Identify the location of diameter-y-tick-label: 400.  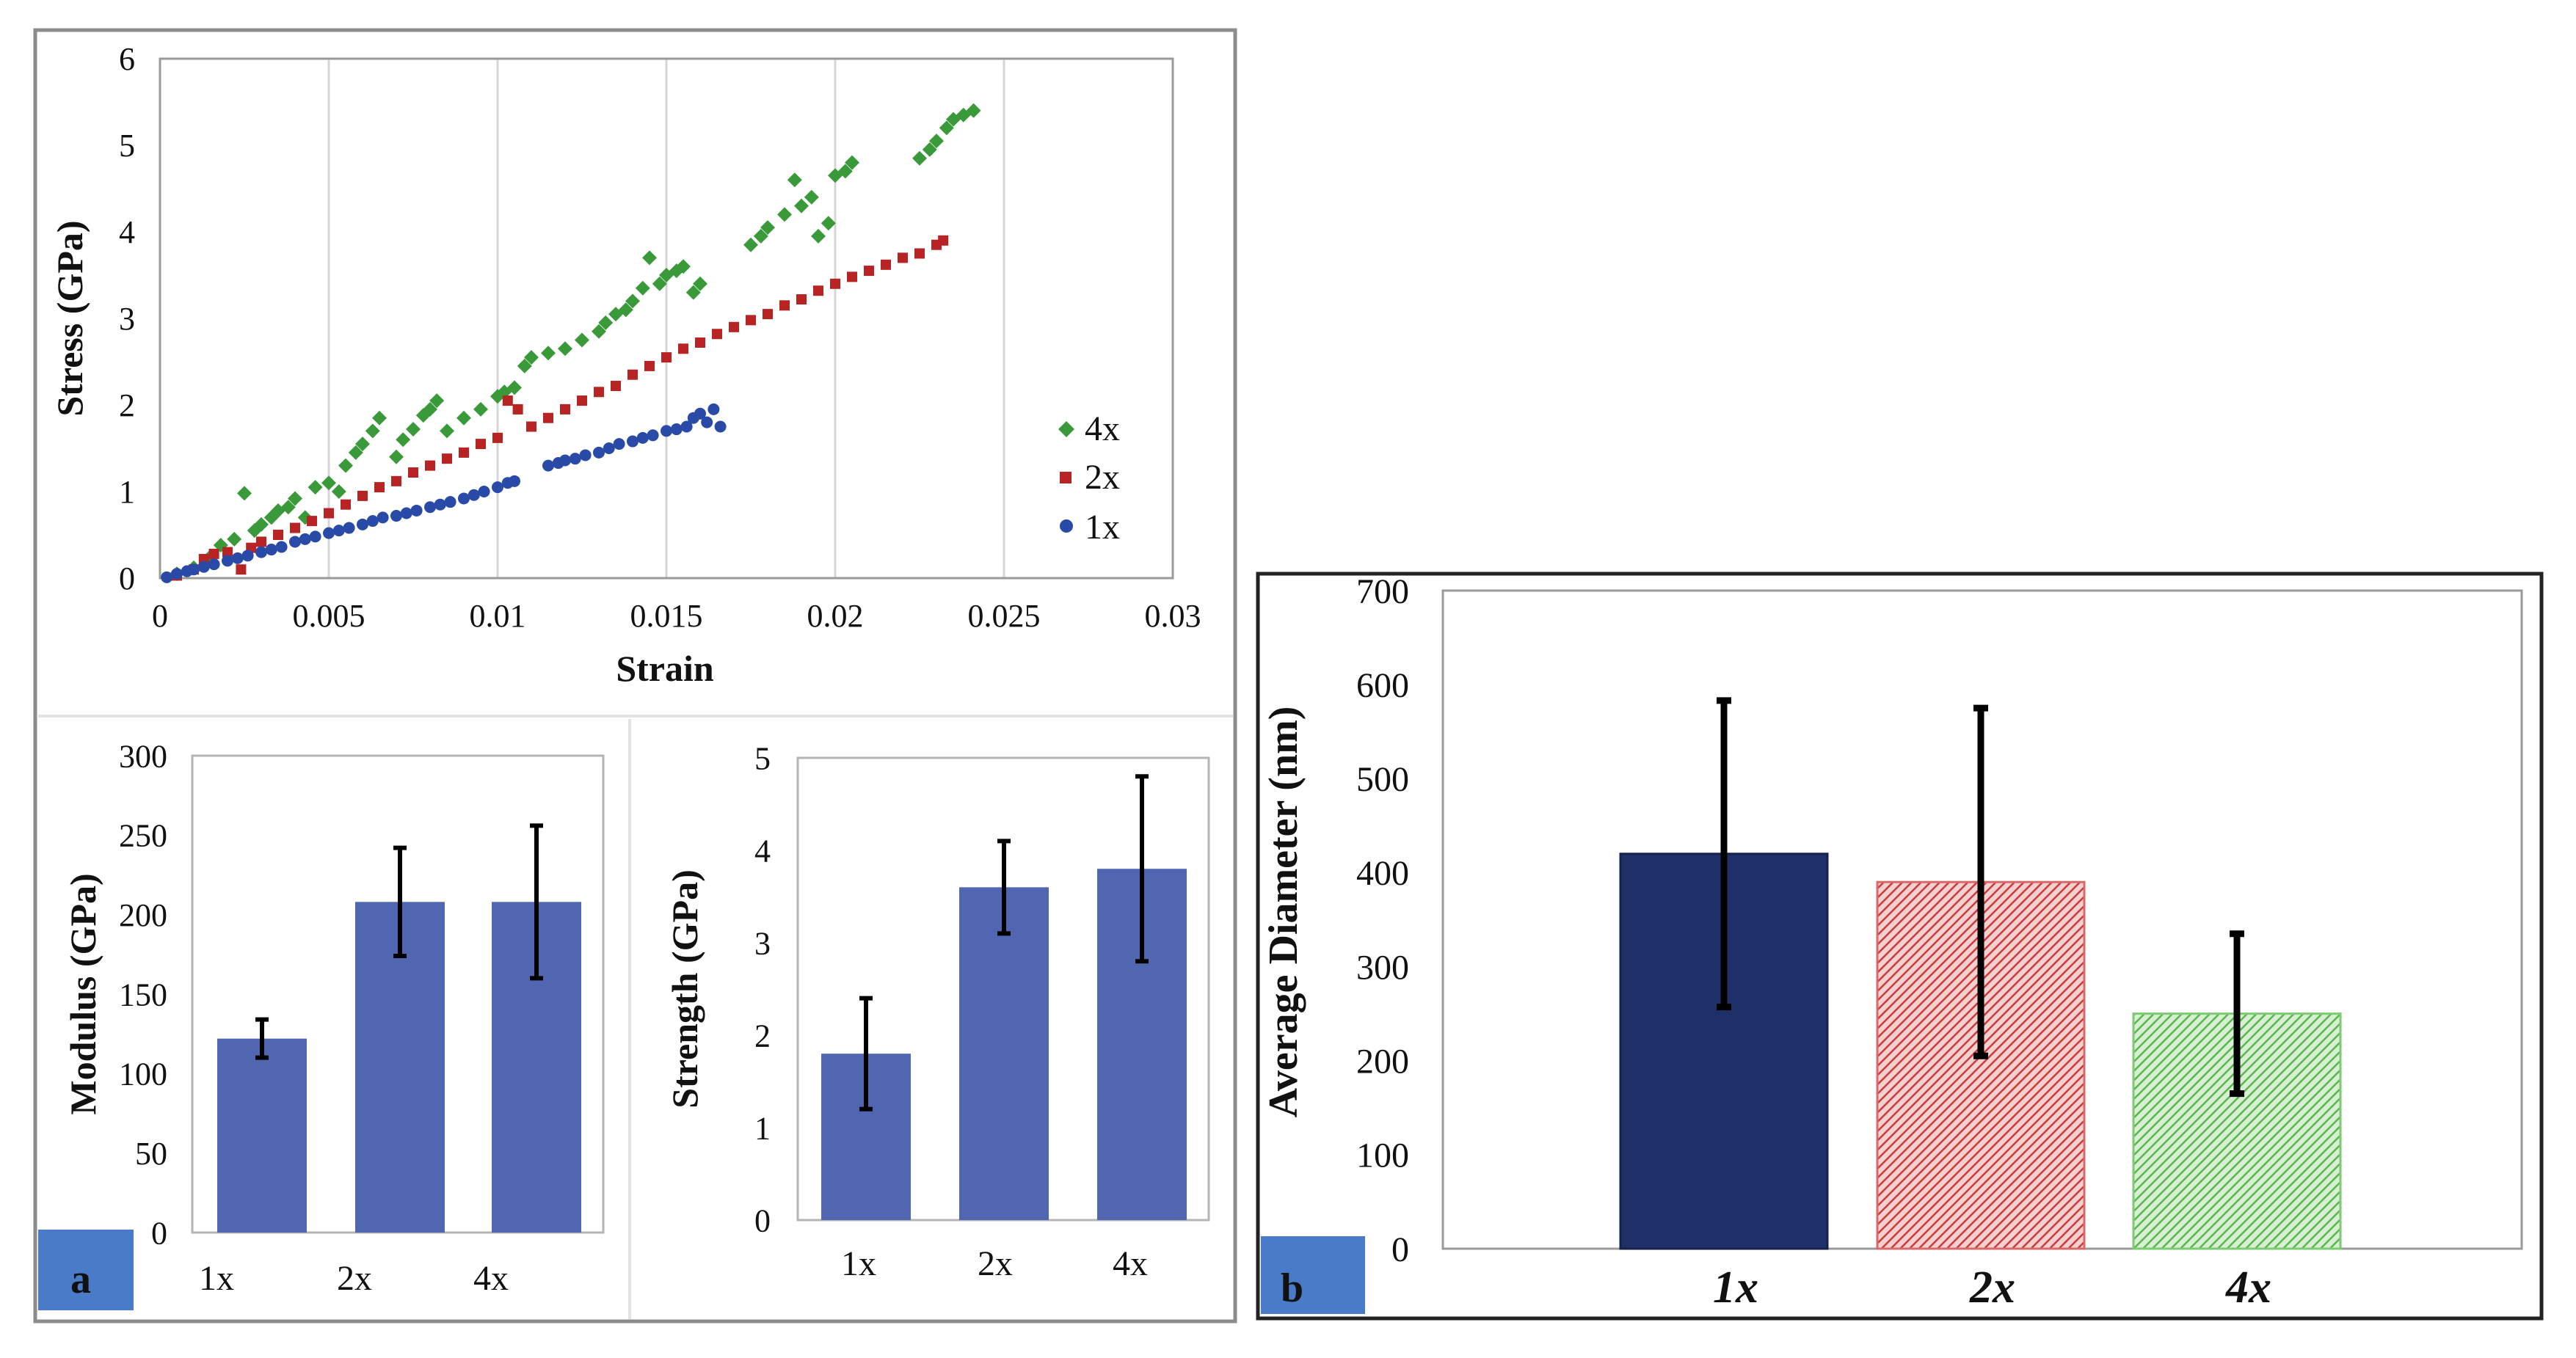
(1382, 873).